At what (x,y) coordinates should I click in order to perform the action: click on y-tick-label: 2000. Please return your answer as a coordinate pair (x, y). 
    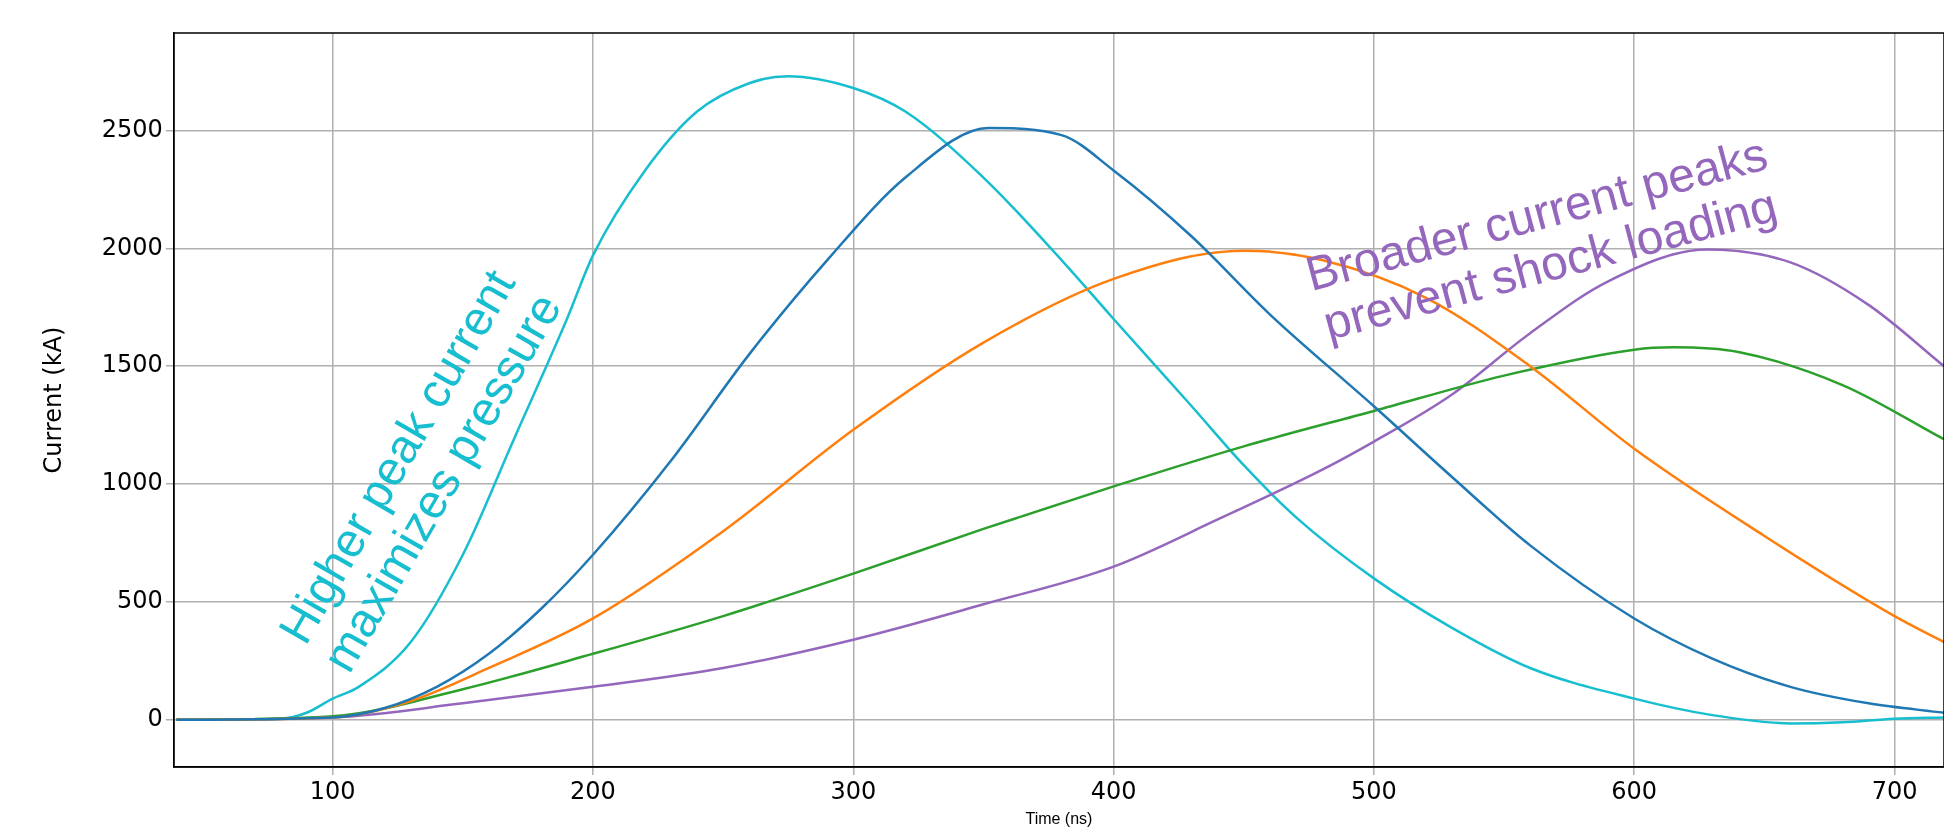
    Looking at the image, I should click on (132, 246).